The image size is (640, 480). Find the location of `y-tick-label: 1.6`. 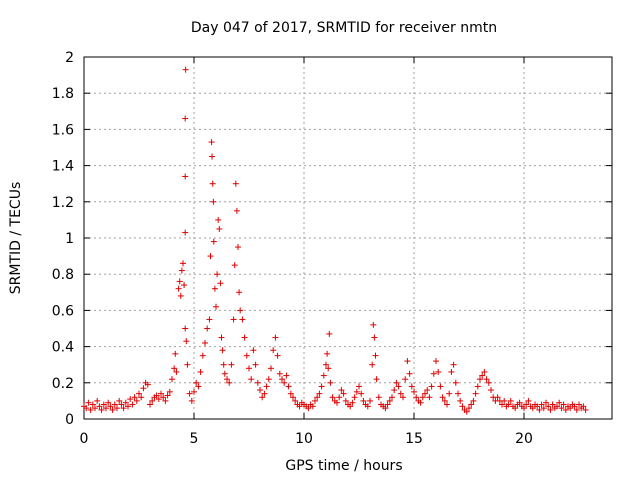

y-tick-label: 1.6 is located at coordinates (63, 130).